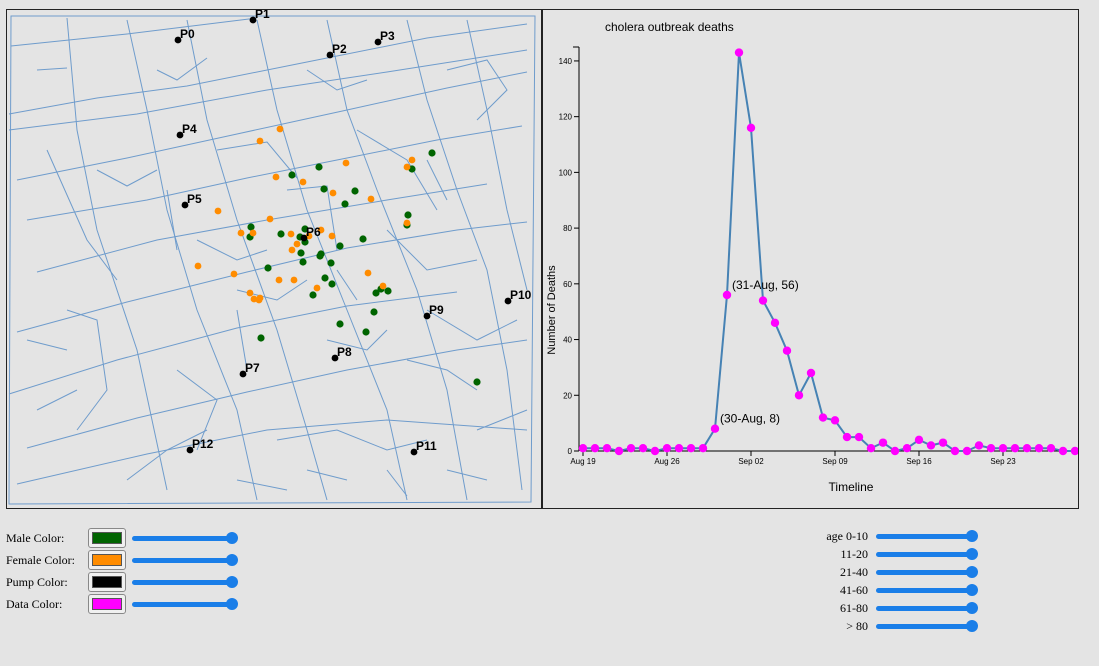  I want to click on age-21-40-slider-thumb, so click(972, 572).